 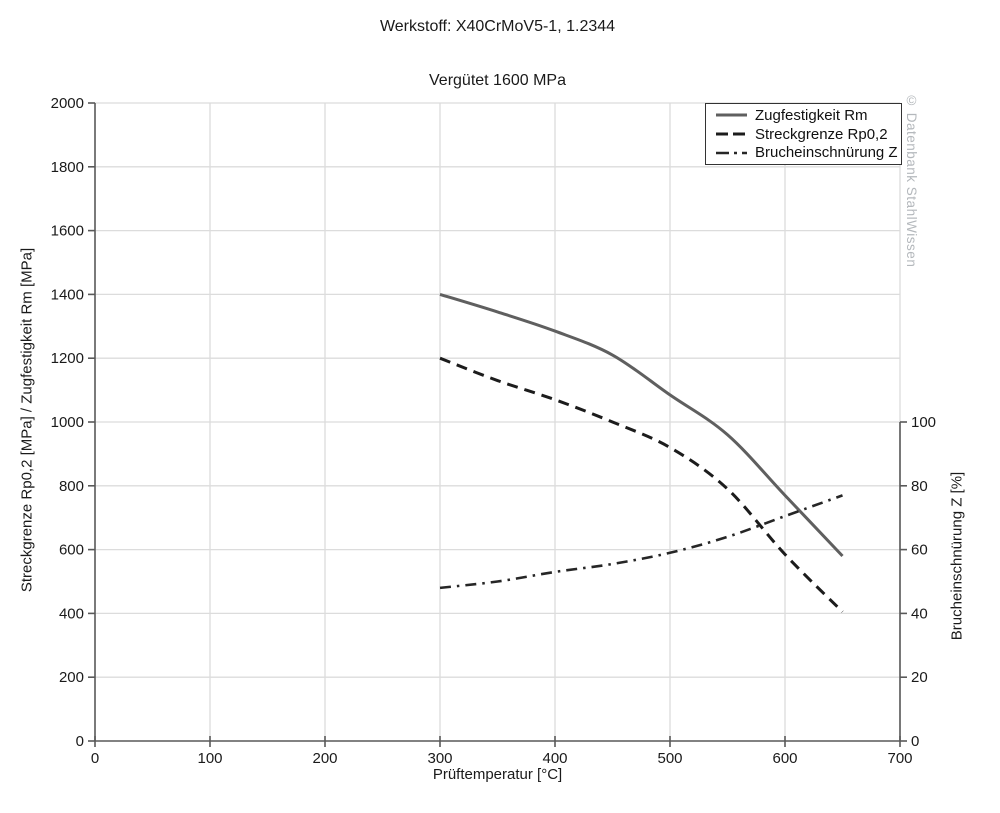 What do you see at coordinates (919, 613) in the screenshot?
I see `right-axis-tick-label: 40` at bounding box center [919, 613].